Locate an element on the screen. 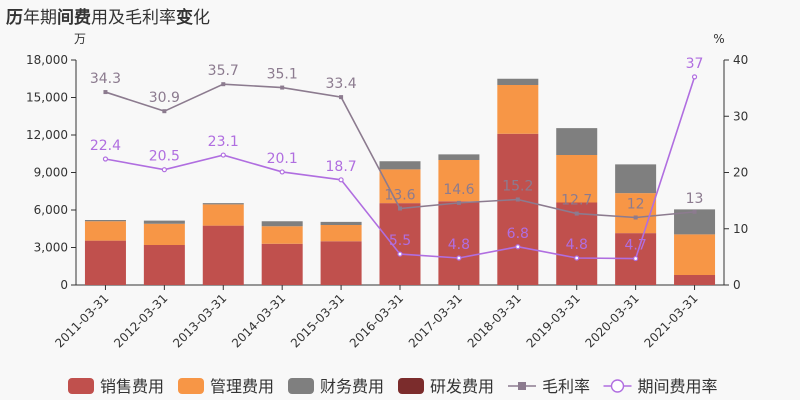 The height and width of the screenshot is (400, 800). right-tick-label: 30 is located at coordinates (740, 116).